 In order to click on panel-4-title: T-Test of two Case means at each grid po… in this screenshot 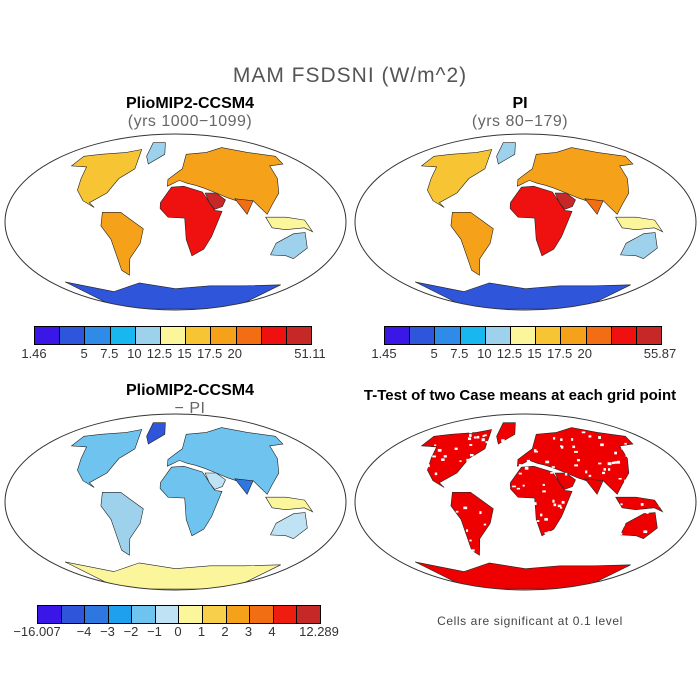, I will do `click(520, 395)`.